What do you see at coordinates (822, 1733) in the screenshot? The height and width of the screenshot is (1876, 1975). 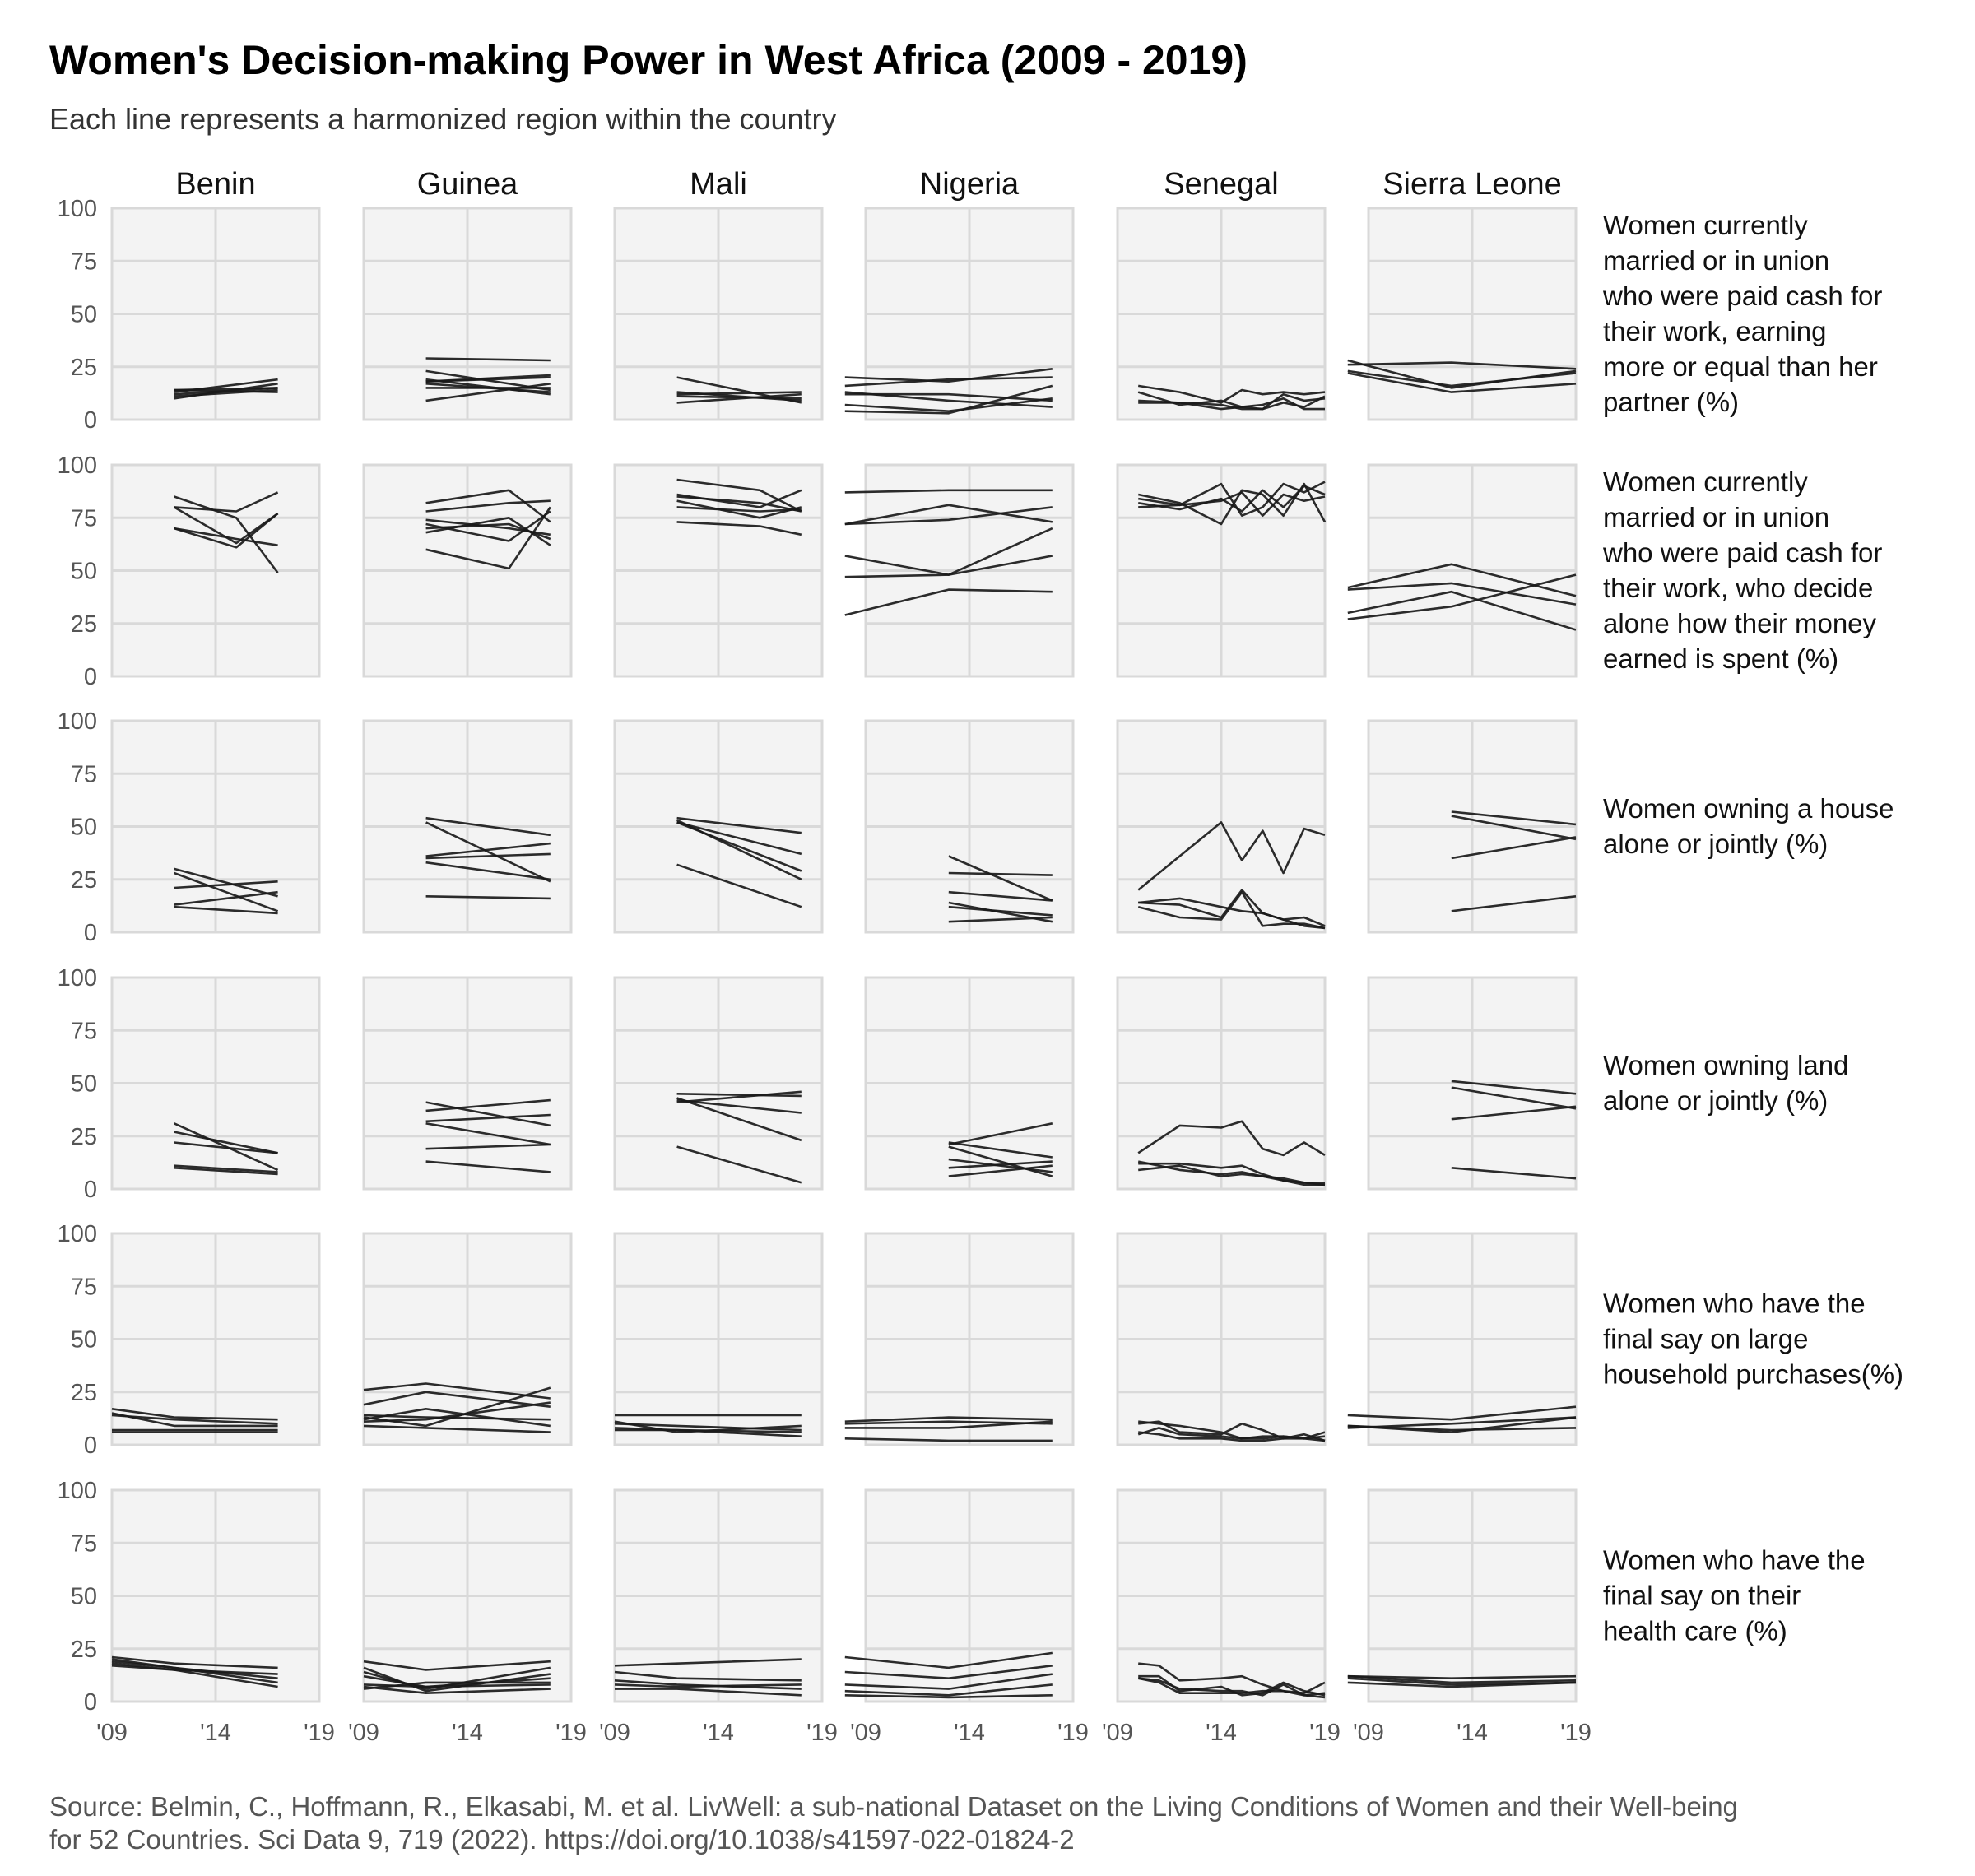 I see `x-tick-label: '19` at bounding box center [822, 1733].